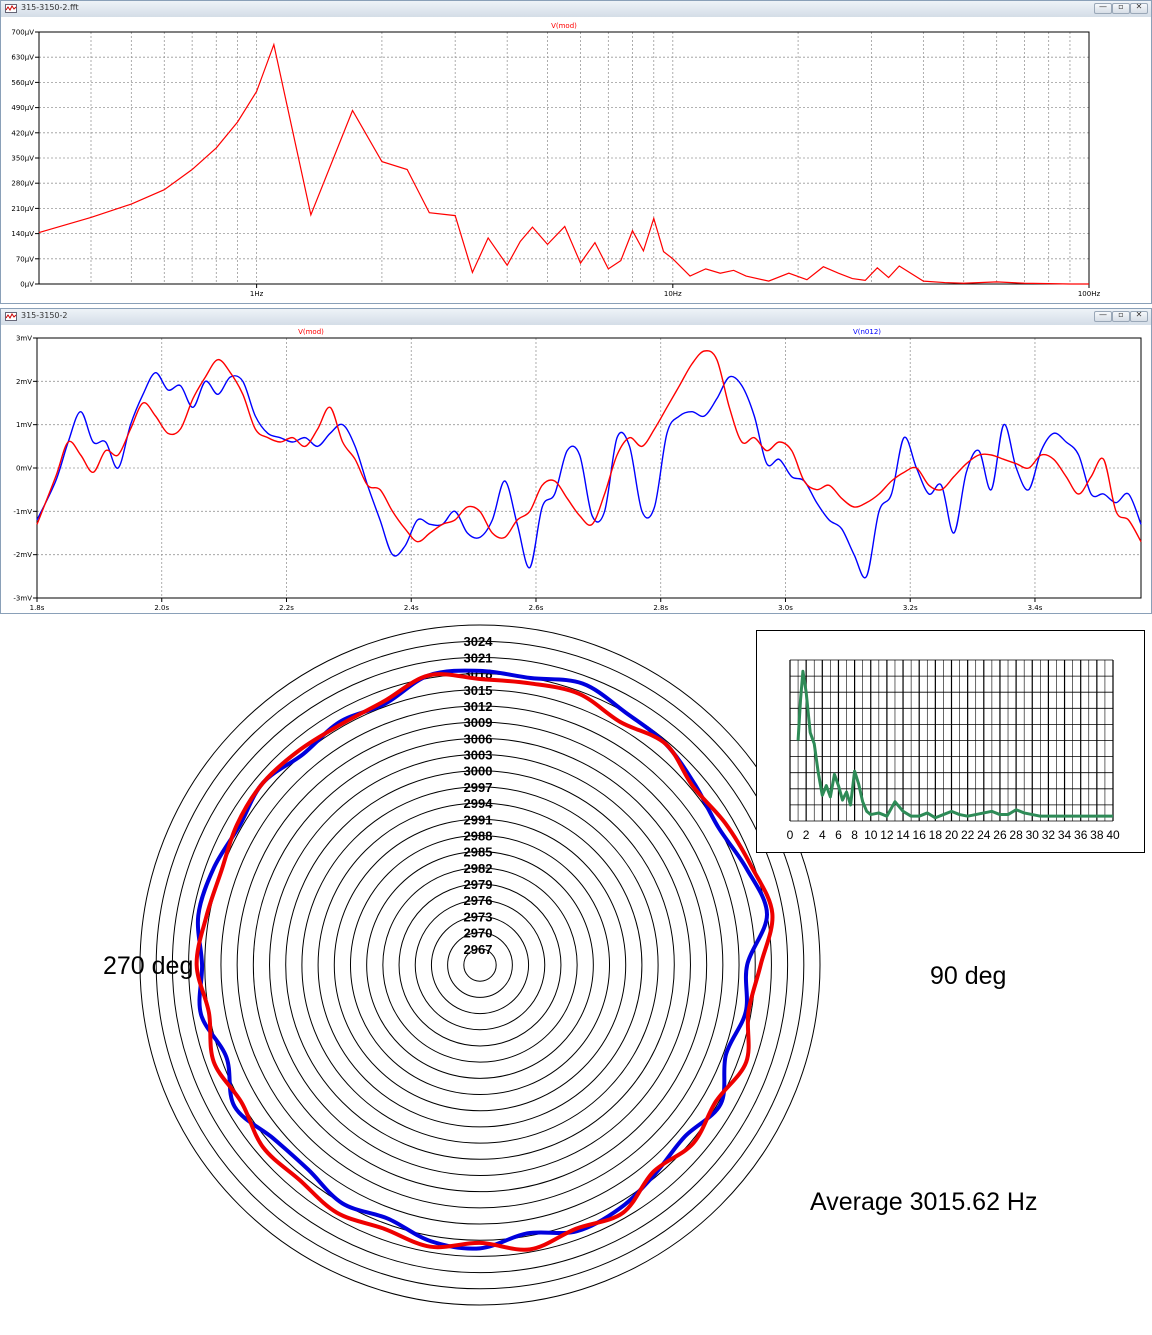 The height and width of the screenshot is (1335, 1152). Describe the element at coordinates (478, 933) in the screenshot. I see `radial-tick-label: 2970` at that location.